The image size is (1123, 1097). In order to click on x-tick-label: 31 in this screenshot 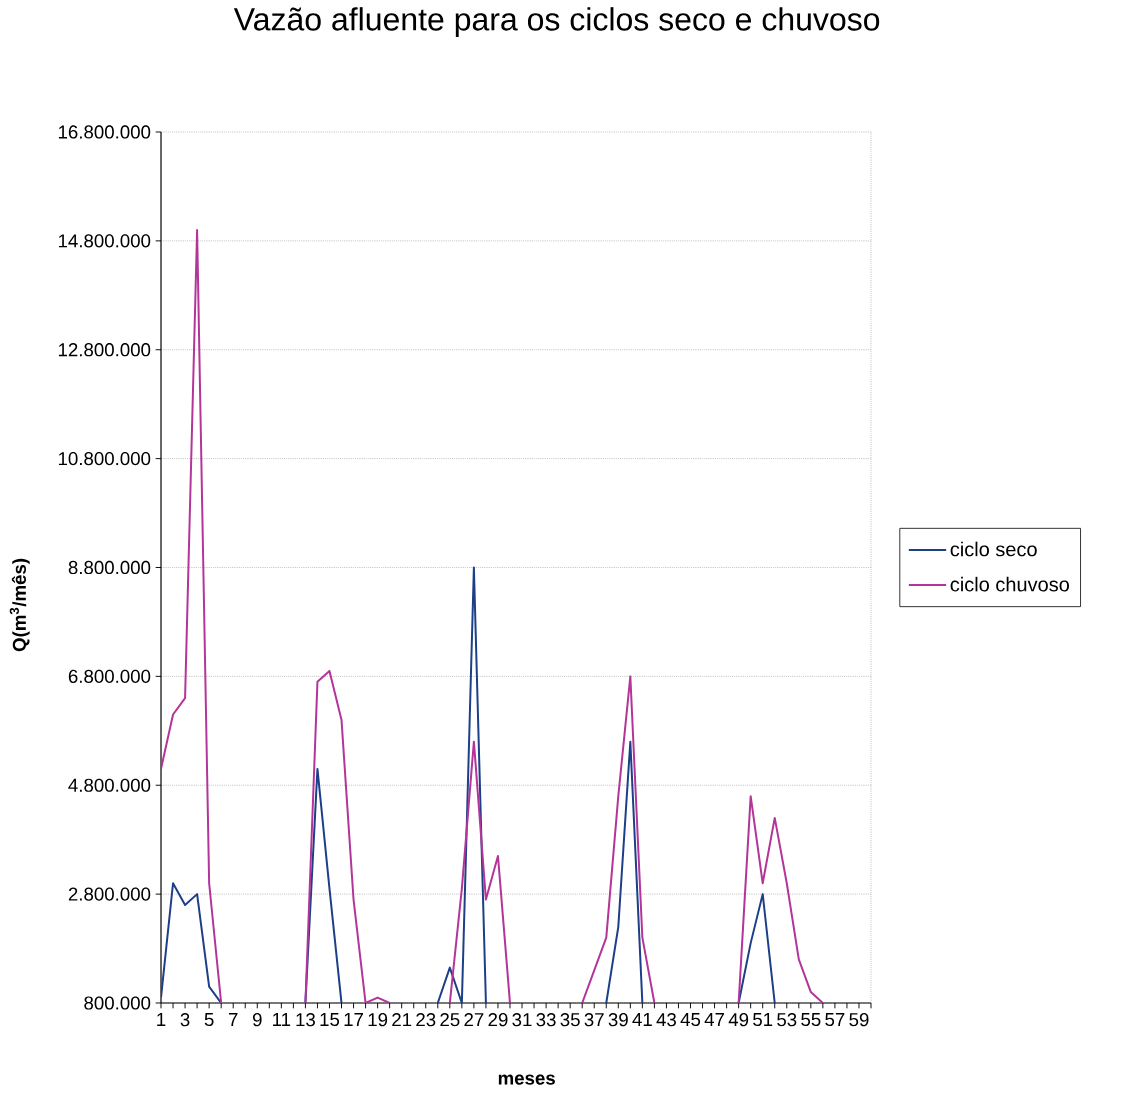, I will do `click(522, 1020)`.